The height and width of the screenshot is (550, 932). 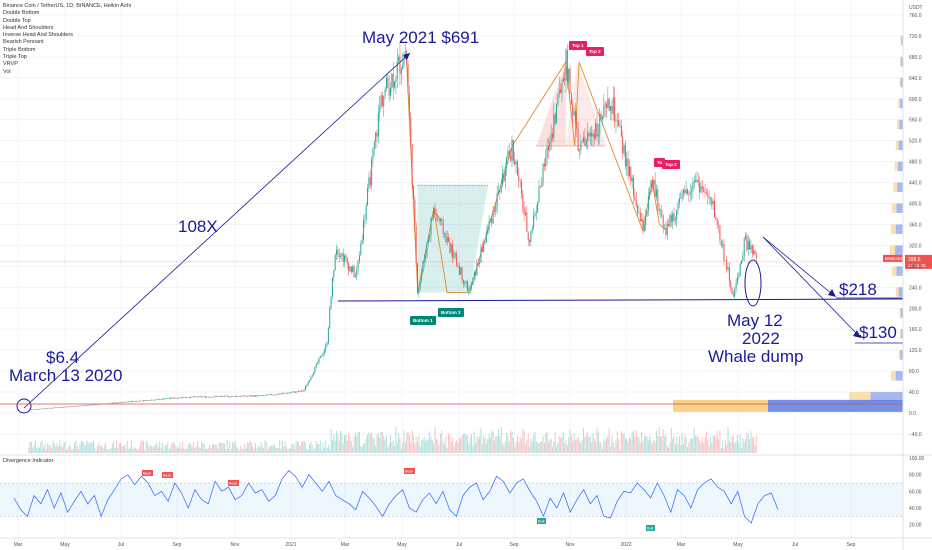 I want to click on indicator-vol: Vol, so click(x=7, y=71).